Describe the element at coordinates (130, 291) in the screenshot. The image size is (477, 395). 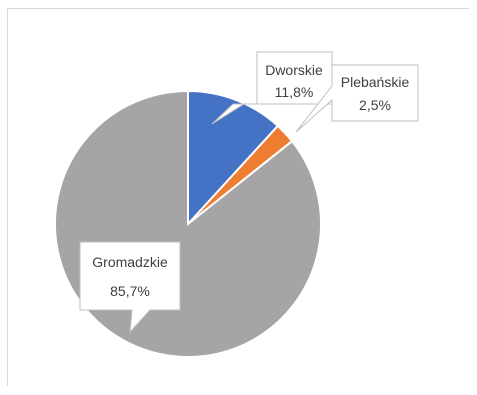
I see `callout-value-gromadzkie: 85,7%` at that location.